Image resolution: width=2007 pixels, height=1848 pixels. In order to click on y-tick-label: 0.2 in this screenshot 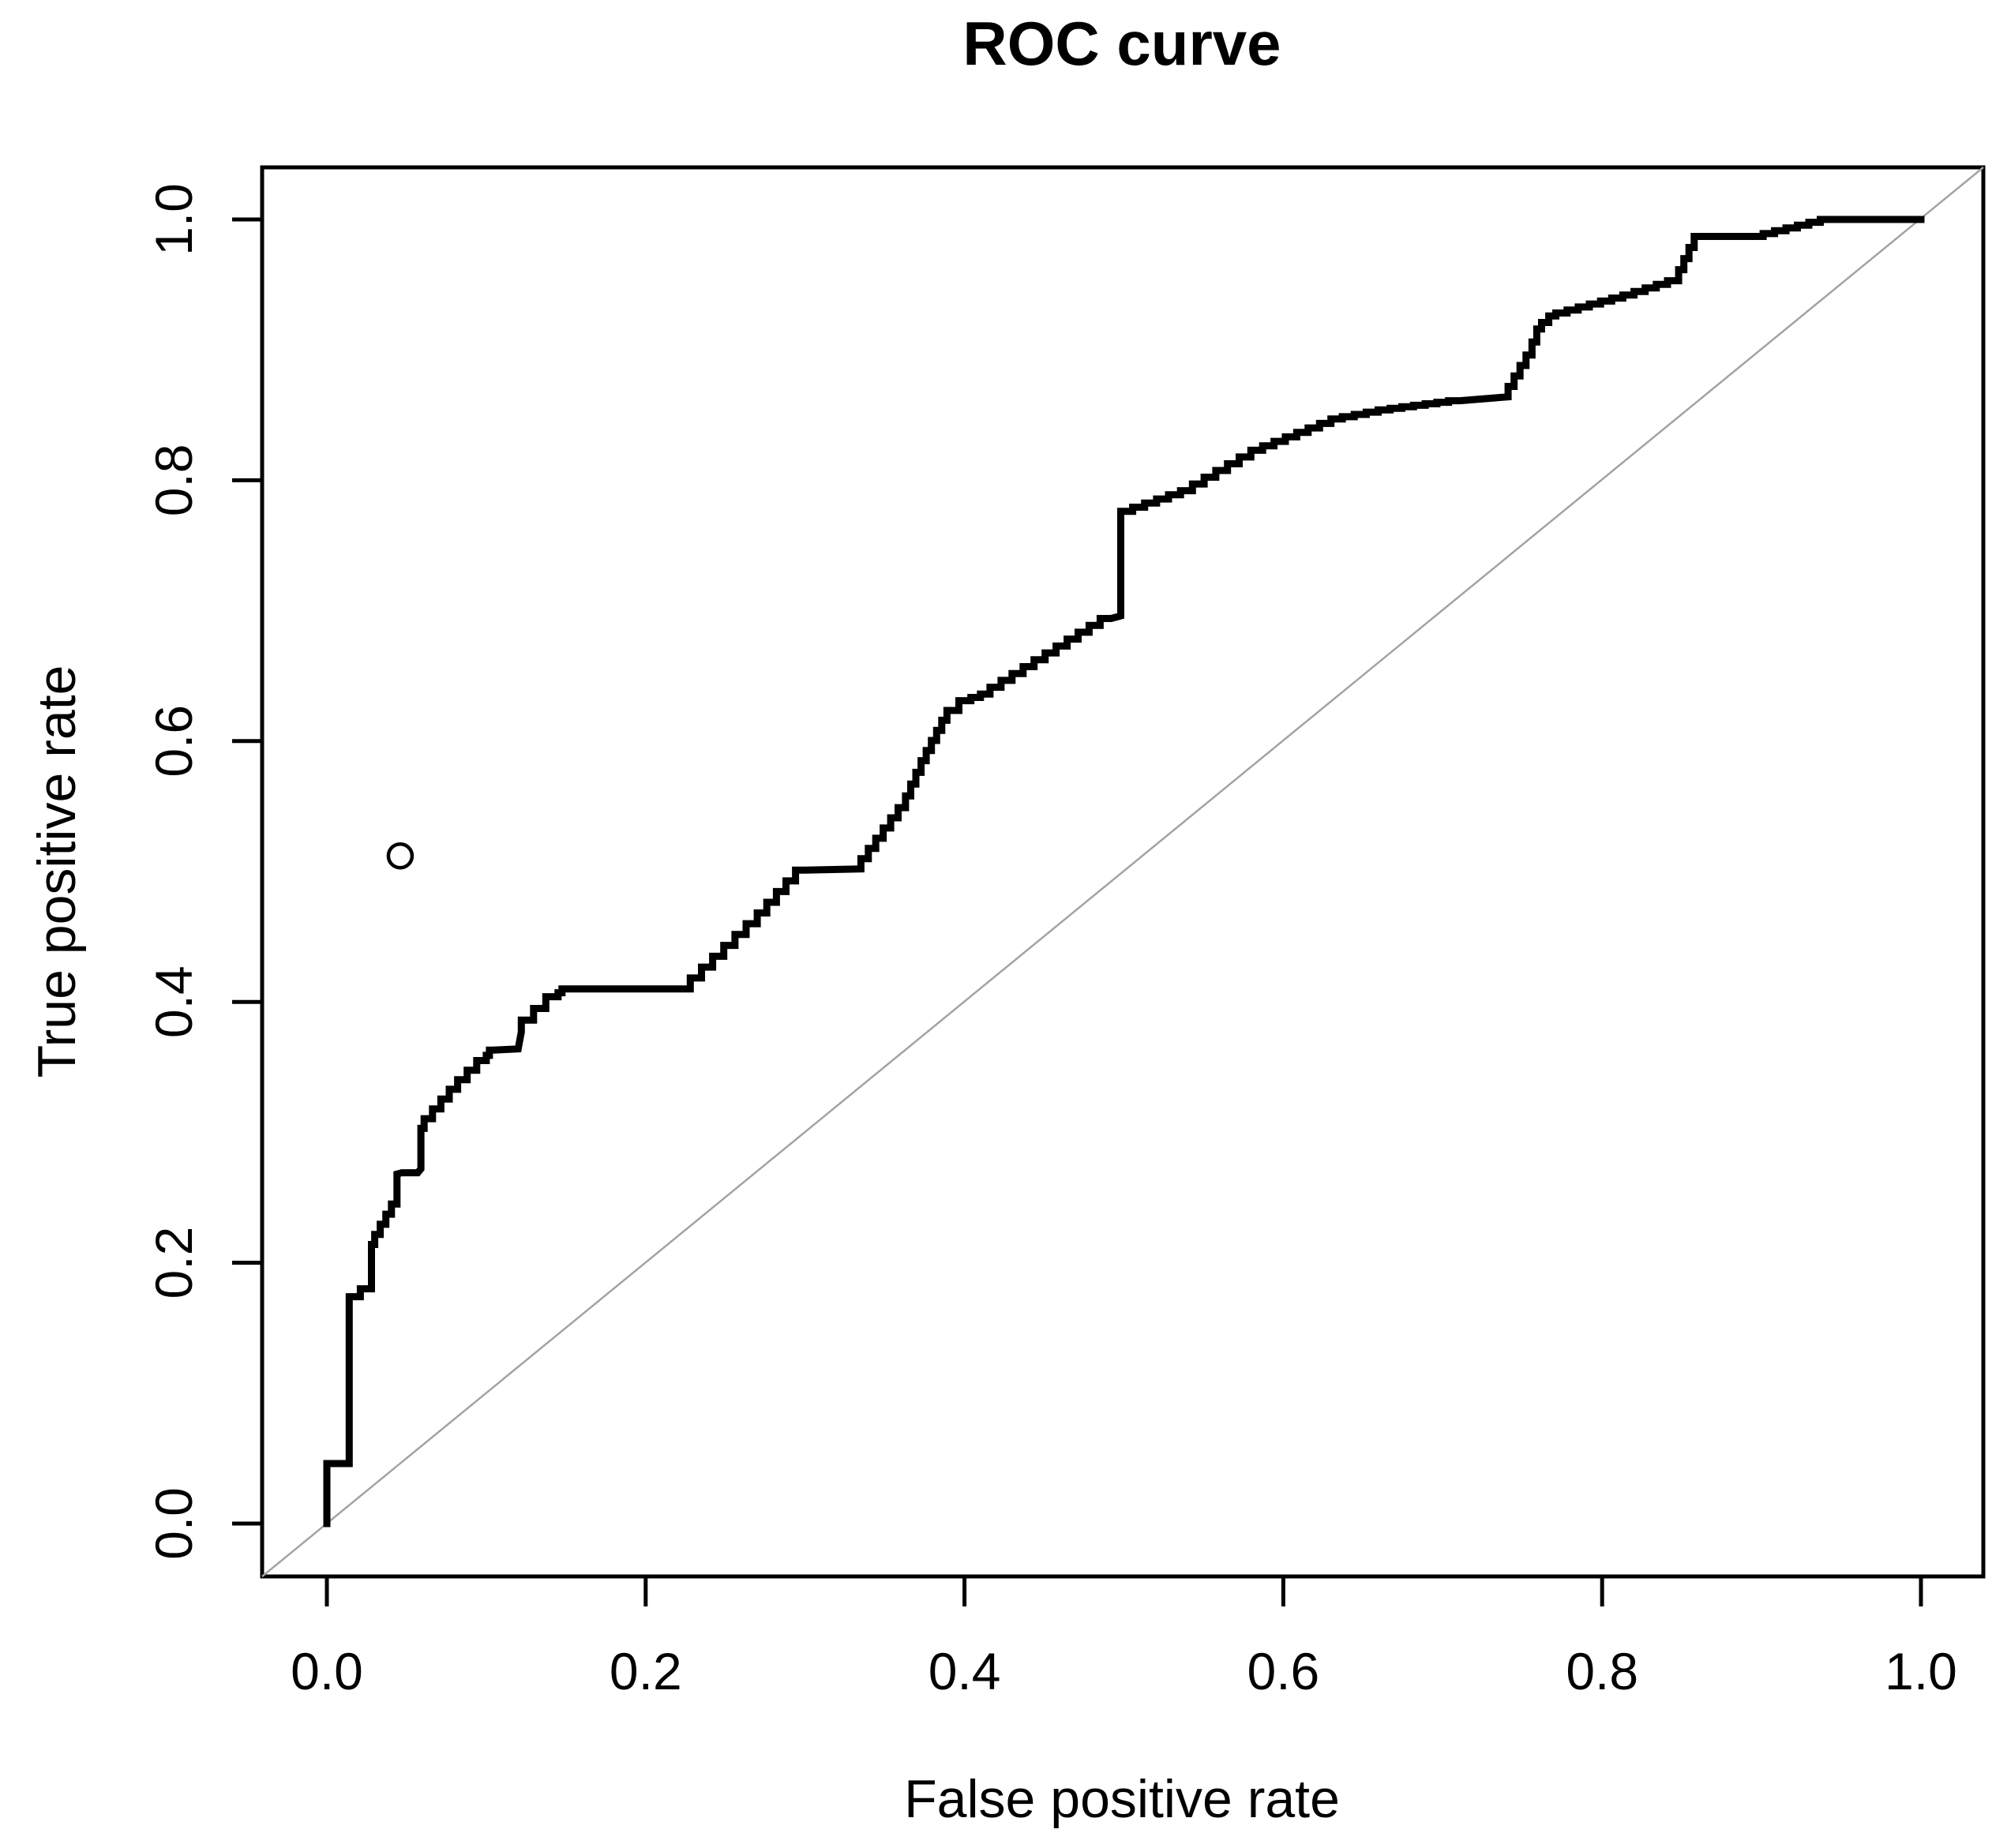, I will do `click(173, 1263)`.